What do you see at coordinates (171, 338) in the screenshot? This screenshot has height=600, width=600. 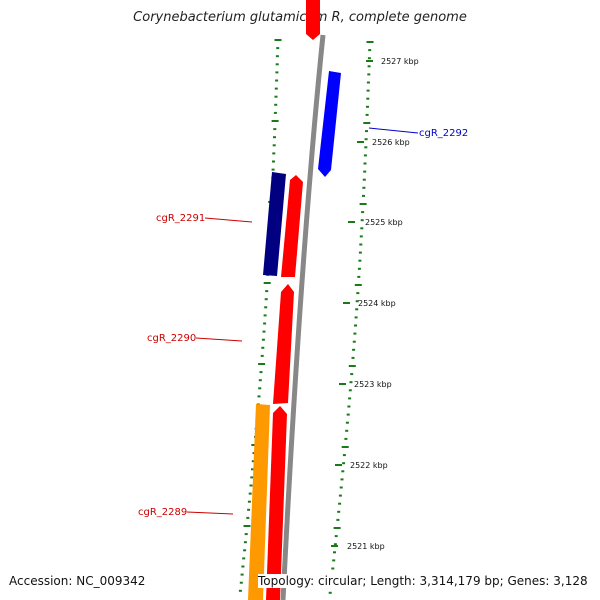 I see `label-cgR-2290: cgR_2290` at bounding box center [171, 338].